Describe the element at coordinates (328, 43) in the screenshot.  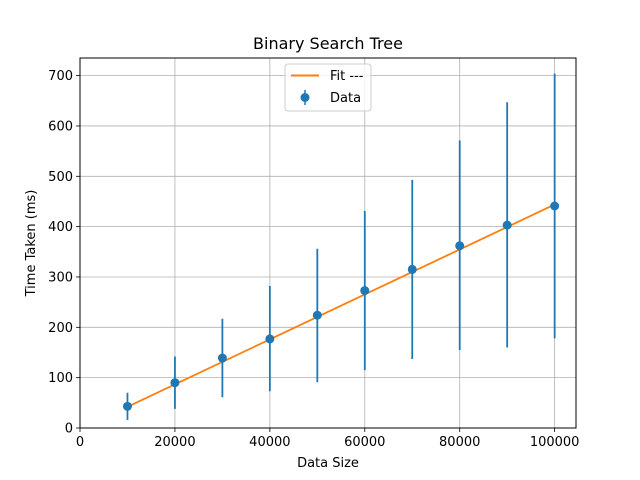
I see `chart-title: Binary Search Tree` at that location.